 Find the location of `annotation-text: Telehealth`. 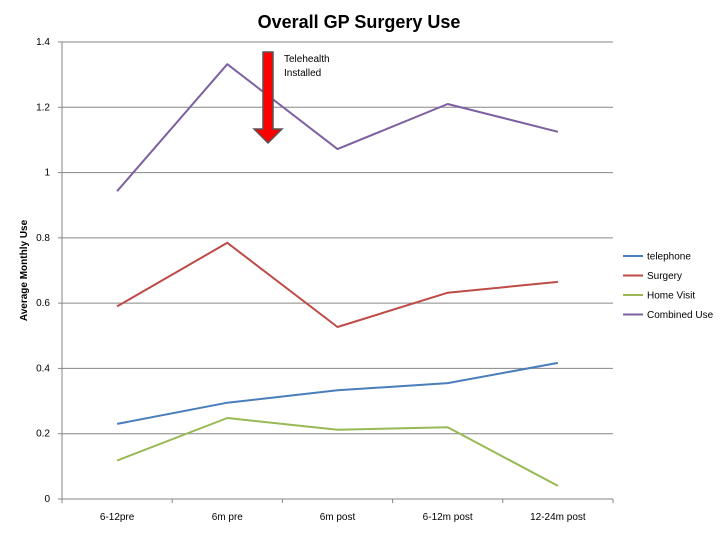

annotation-text: Telehealth is located at coordinates (307, 59).